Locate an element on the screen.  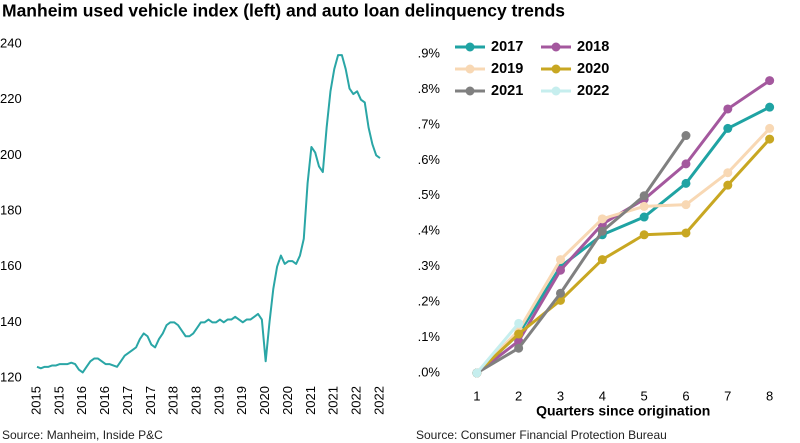
x-tick-label: 4 is located at coordinates (602, 395).